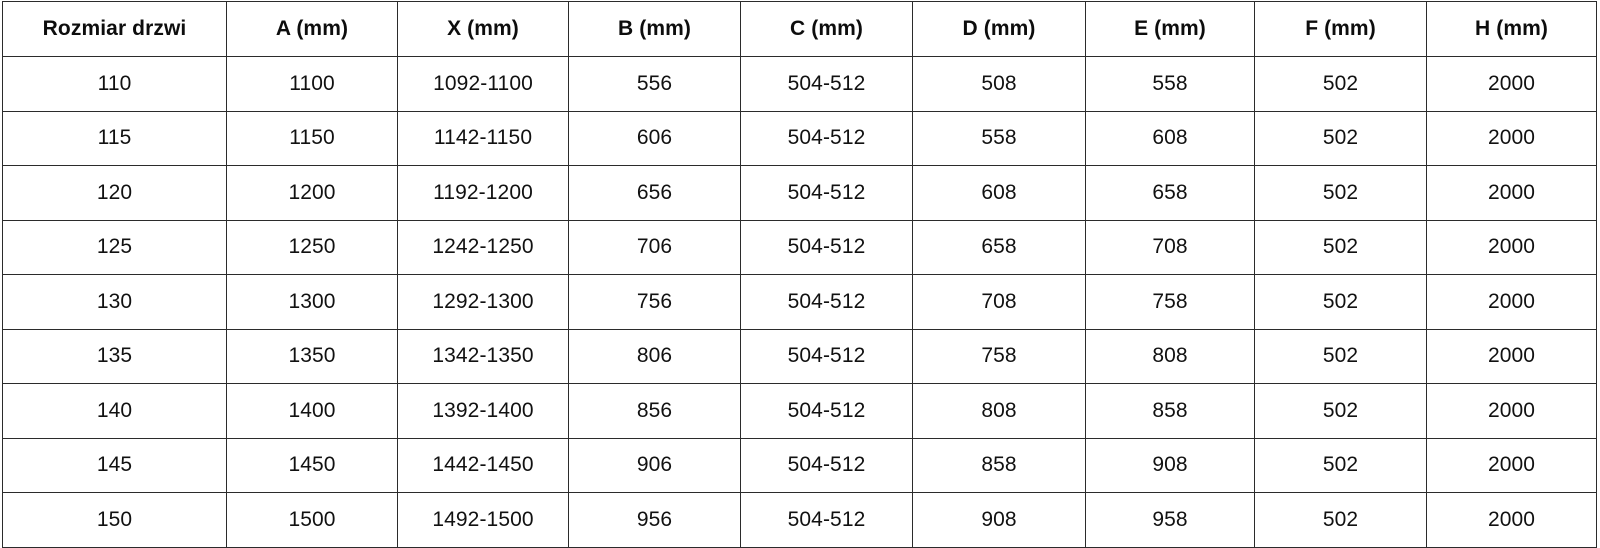  I want to click on cell-size: 130, so click(114, 302).